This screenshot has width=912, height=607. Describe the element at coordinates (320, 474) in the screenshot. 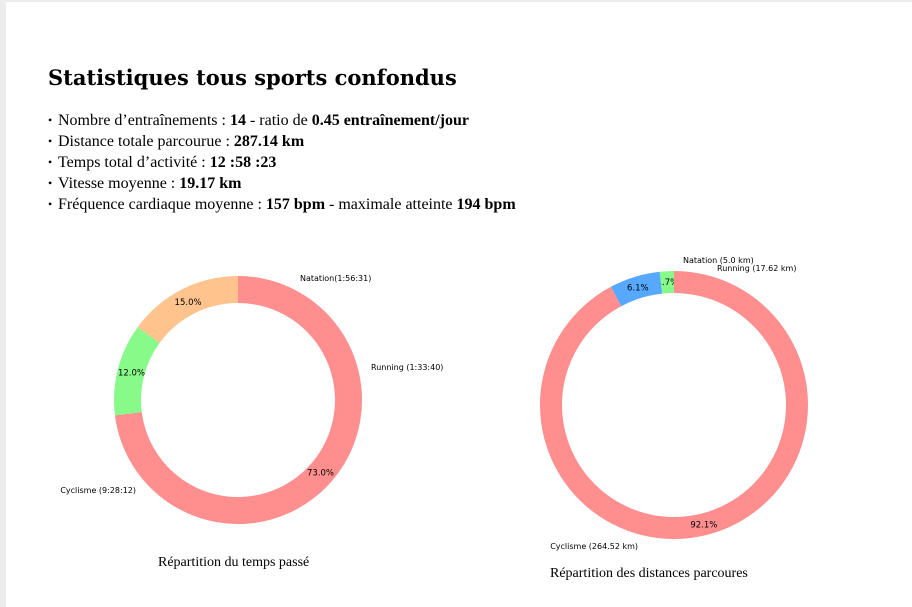

I see `slice-percent-label: 73.0%` at that location.